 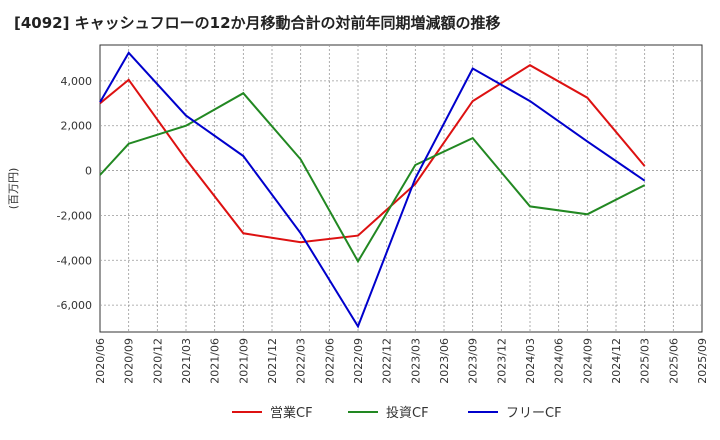 I want to click on y-tick-label: 0, so click(x=88, y=171).